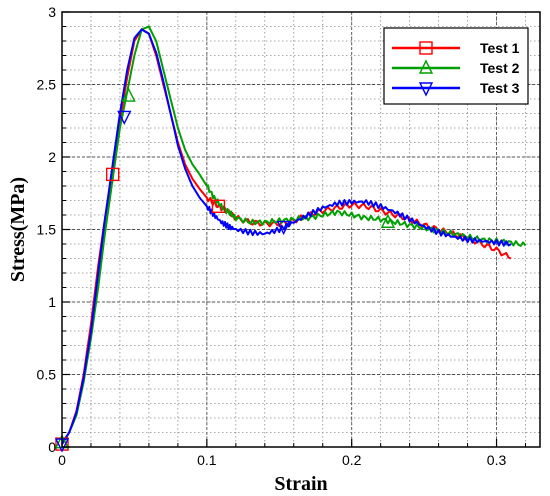 This screenshot has width=550, height=496. I want to click on y-tick-label: 0, so click(52, 447).